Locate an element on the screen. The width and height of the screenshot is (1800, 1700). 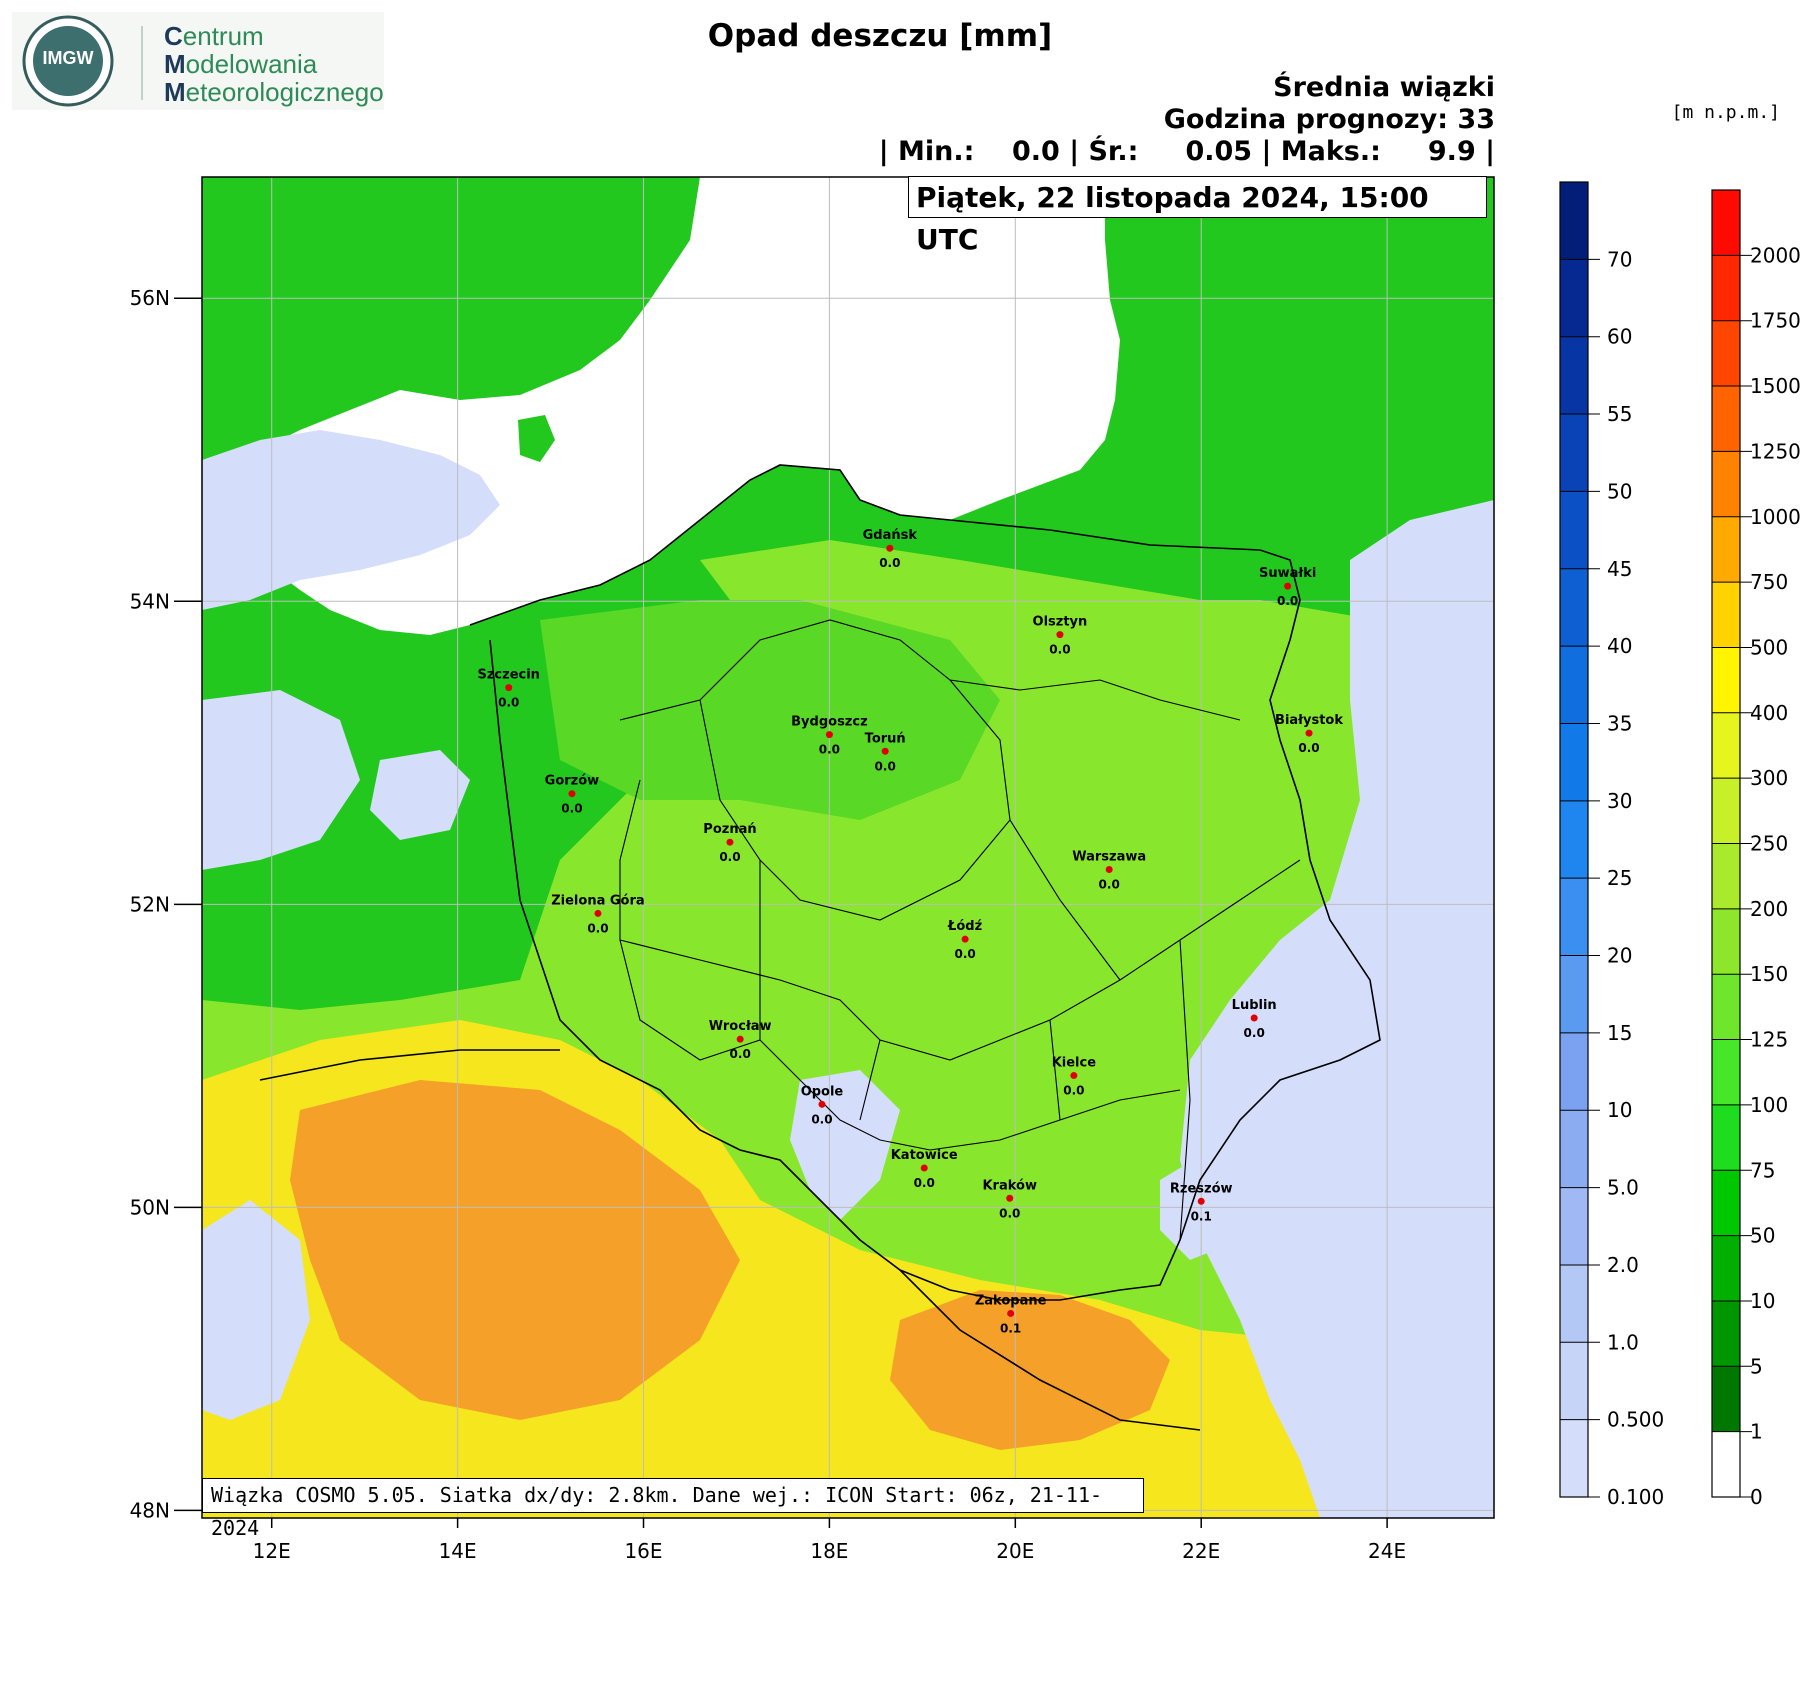
pomerania-lakeland is located at coordinates (770, 710).